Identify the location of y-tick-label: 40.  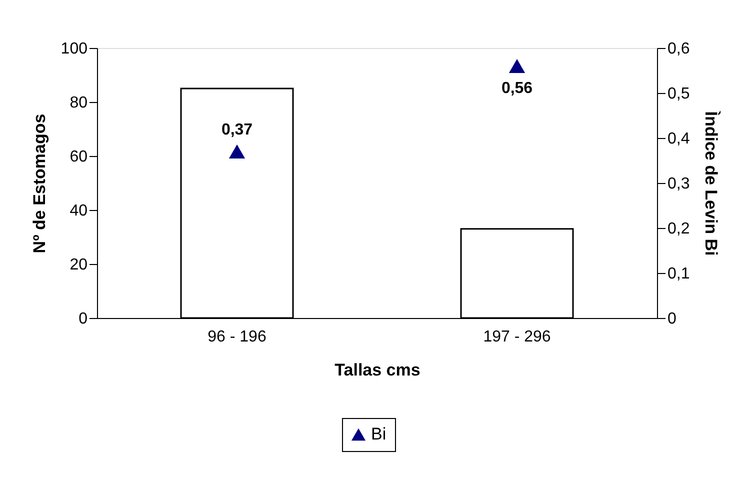
(79, 211).